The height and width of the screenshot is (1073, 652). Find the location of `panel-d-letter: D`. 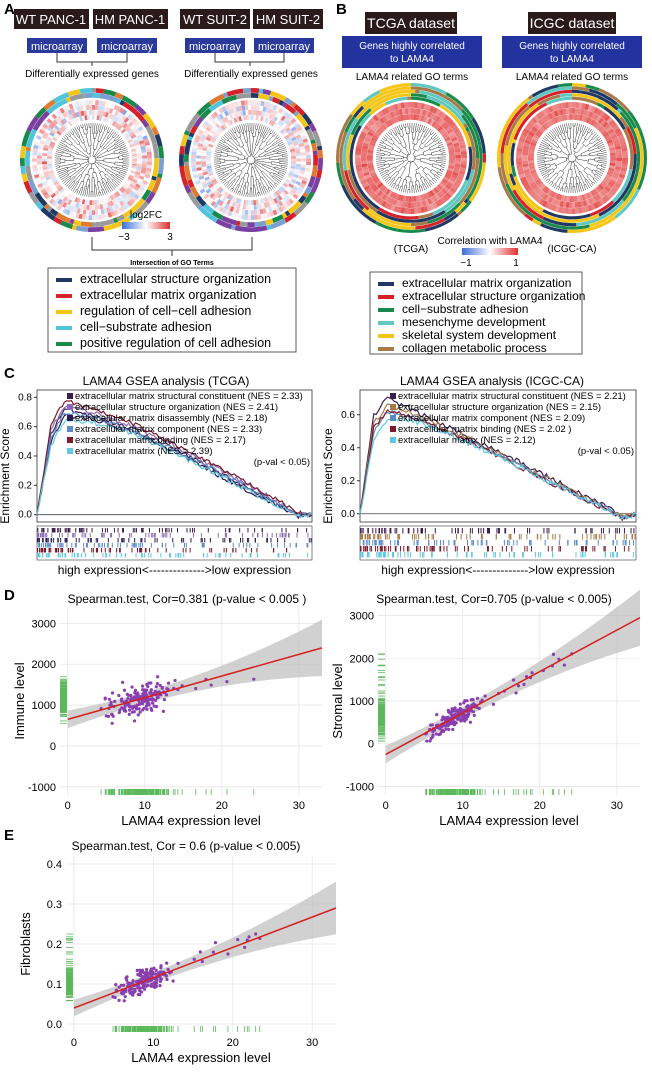

panel-d-letter: D is located at coordinates (9, 595).